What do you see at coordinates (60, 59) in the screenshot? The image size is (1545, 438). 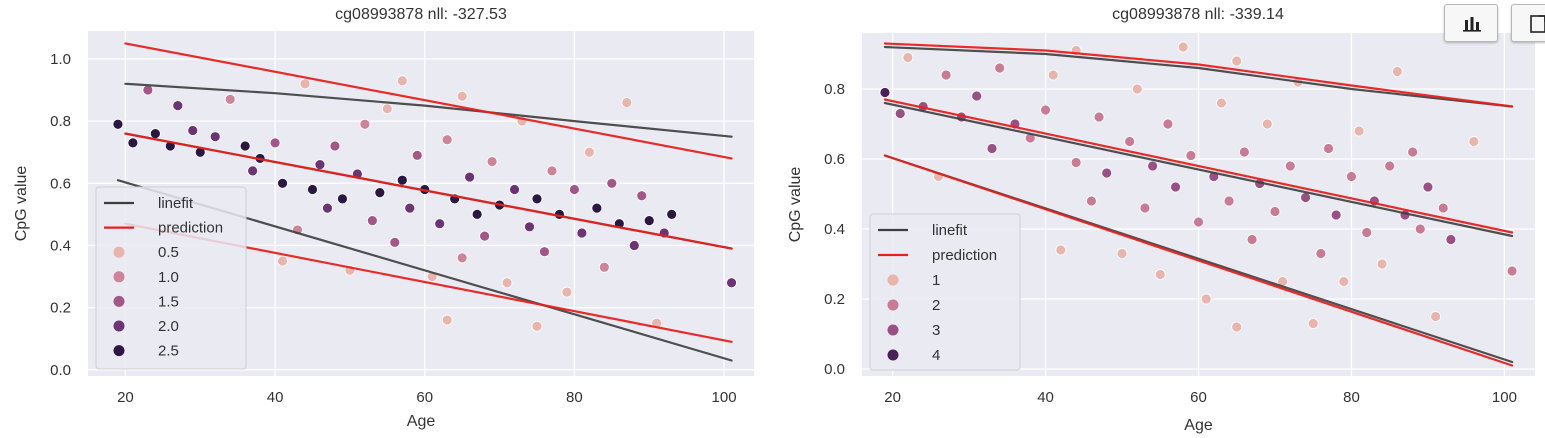 I see `y-tick-label: 1.0` at bounding box center [60, 59].